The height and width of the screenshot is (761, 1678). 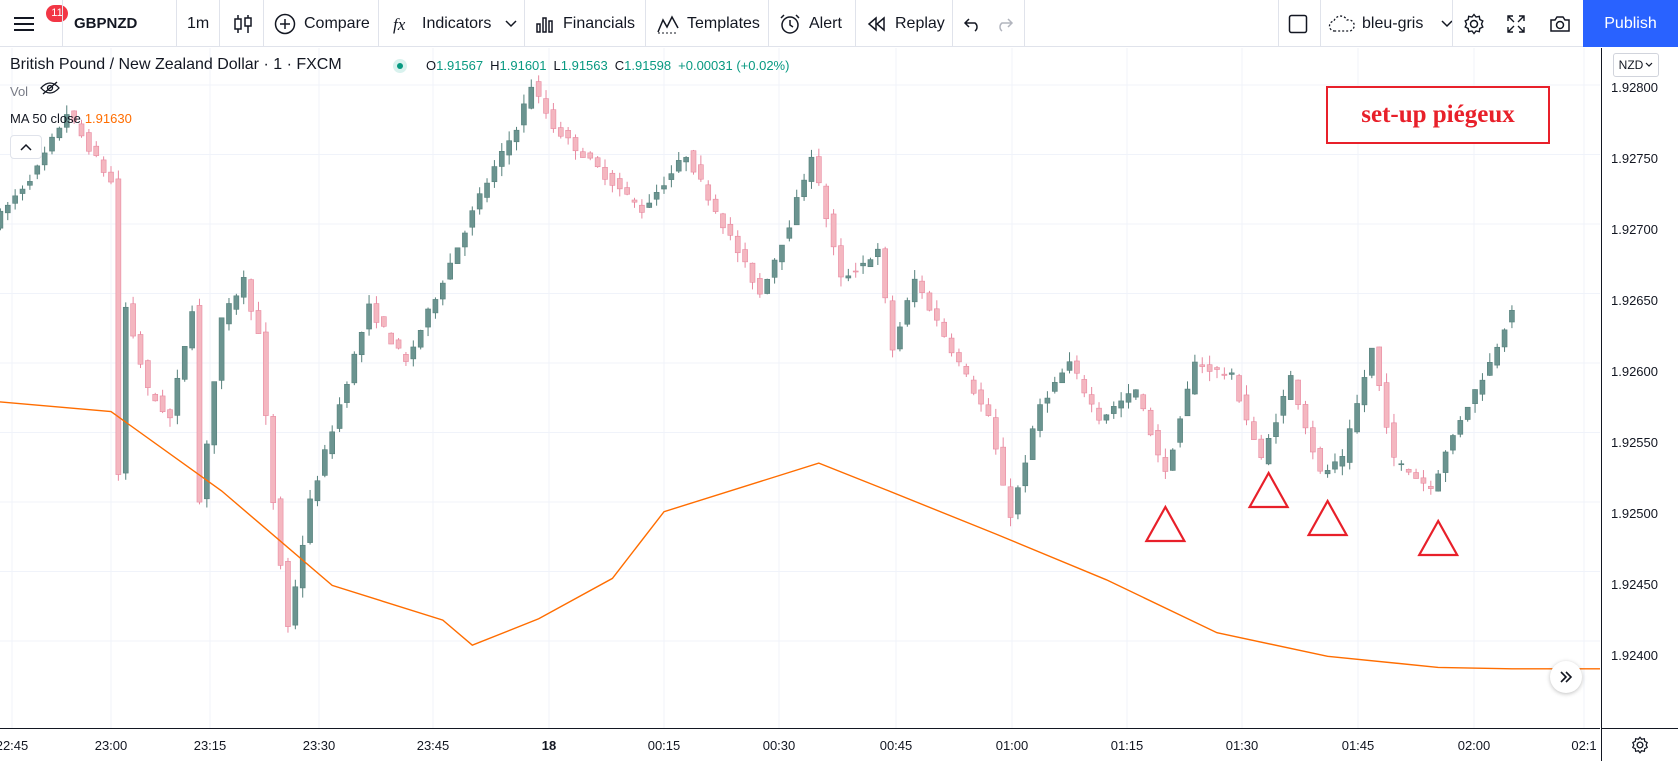 What do you see at coordinates (1634, 158) in the screenshot?
I see `price-label: 1.92750` at bounding box center [1634, 158].